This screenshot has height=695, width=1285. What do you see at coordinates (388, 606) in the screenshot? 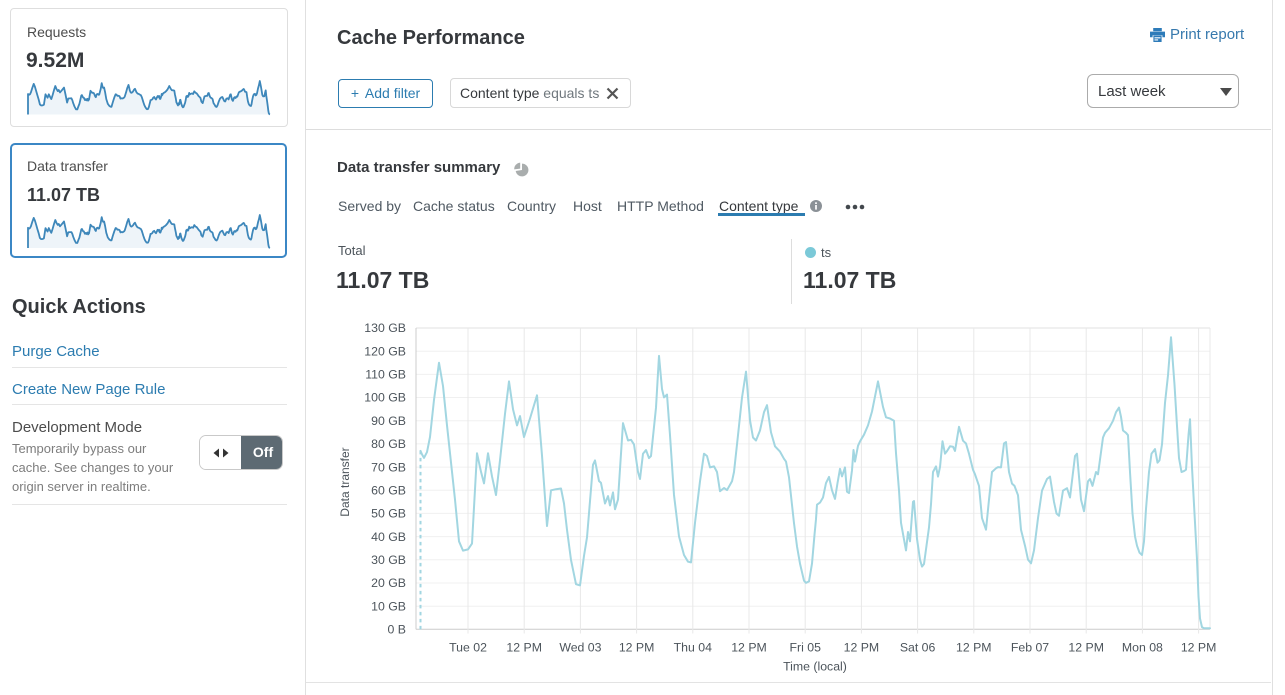
I see `svg-text: 10 GB` at bounding box center [388, 606].